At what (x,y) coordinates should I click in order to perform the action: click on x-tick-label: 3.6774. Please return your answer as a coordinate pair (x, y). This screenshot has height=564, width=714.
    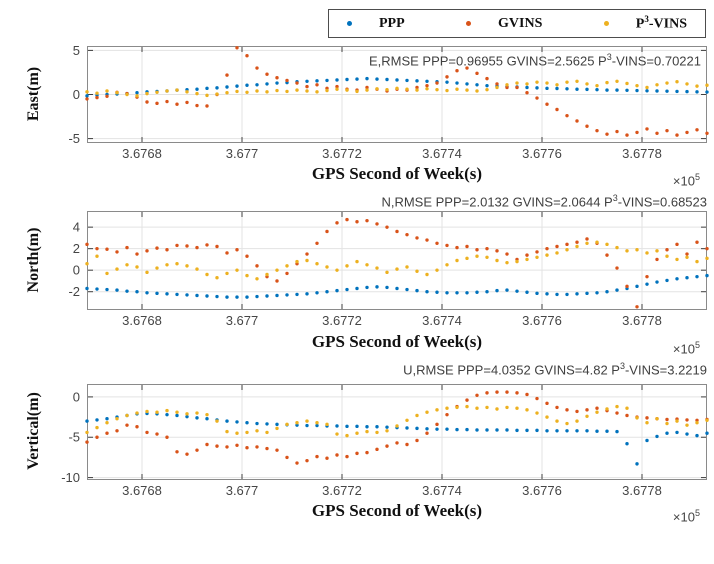
    Looking at the image, I should click on (442, 320).